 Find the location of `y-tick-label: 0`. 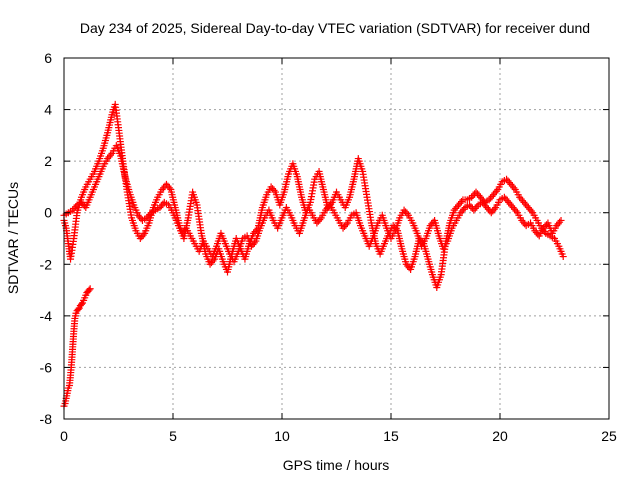

y-tick-label: 0 is located at coordinates (48, 213).